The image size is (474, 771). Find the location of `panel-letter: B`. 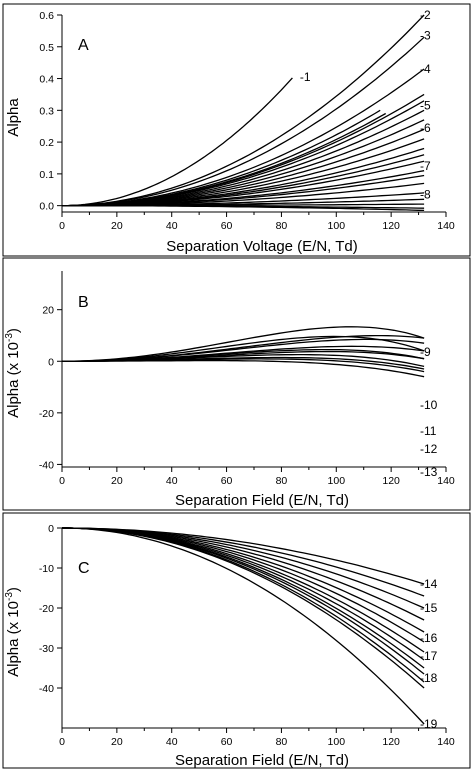

panel-letter: B is located at coordinates (83, 302).